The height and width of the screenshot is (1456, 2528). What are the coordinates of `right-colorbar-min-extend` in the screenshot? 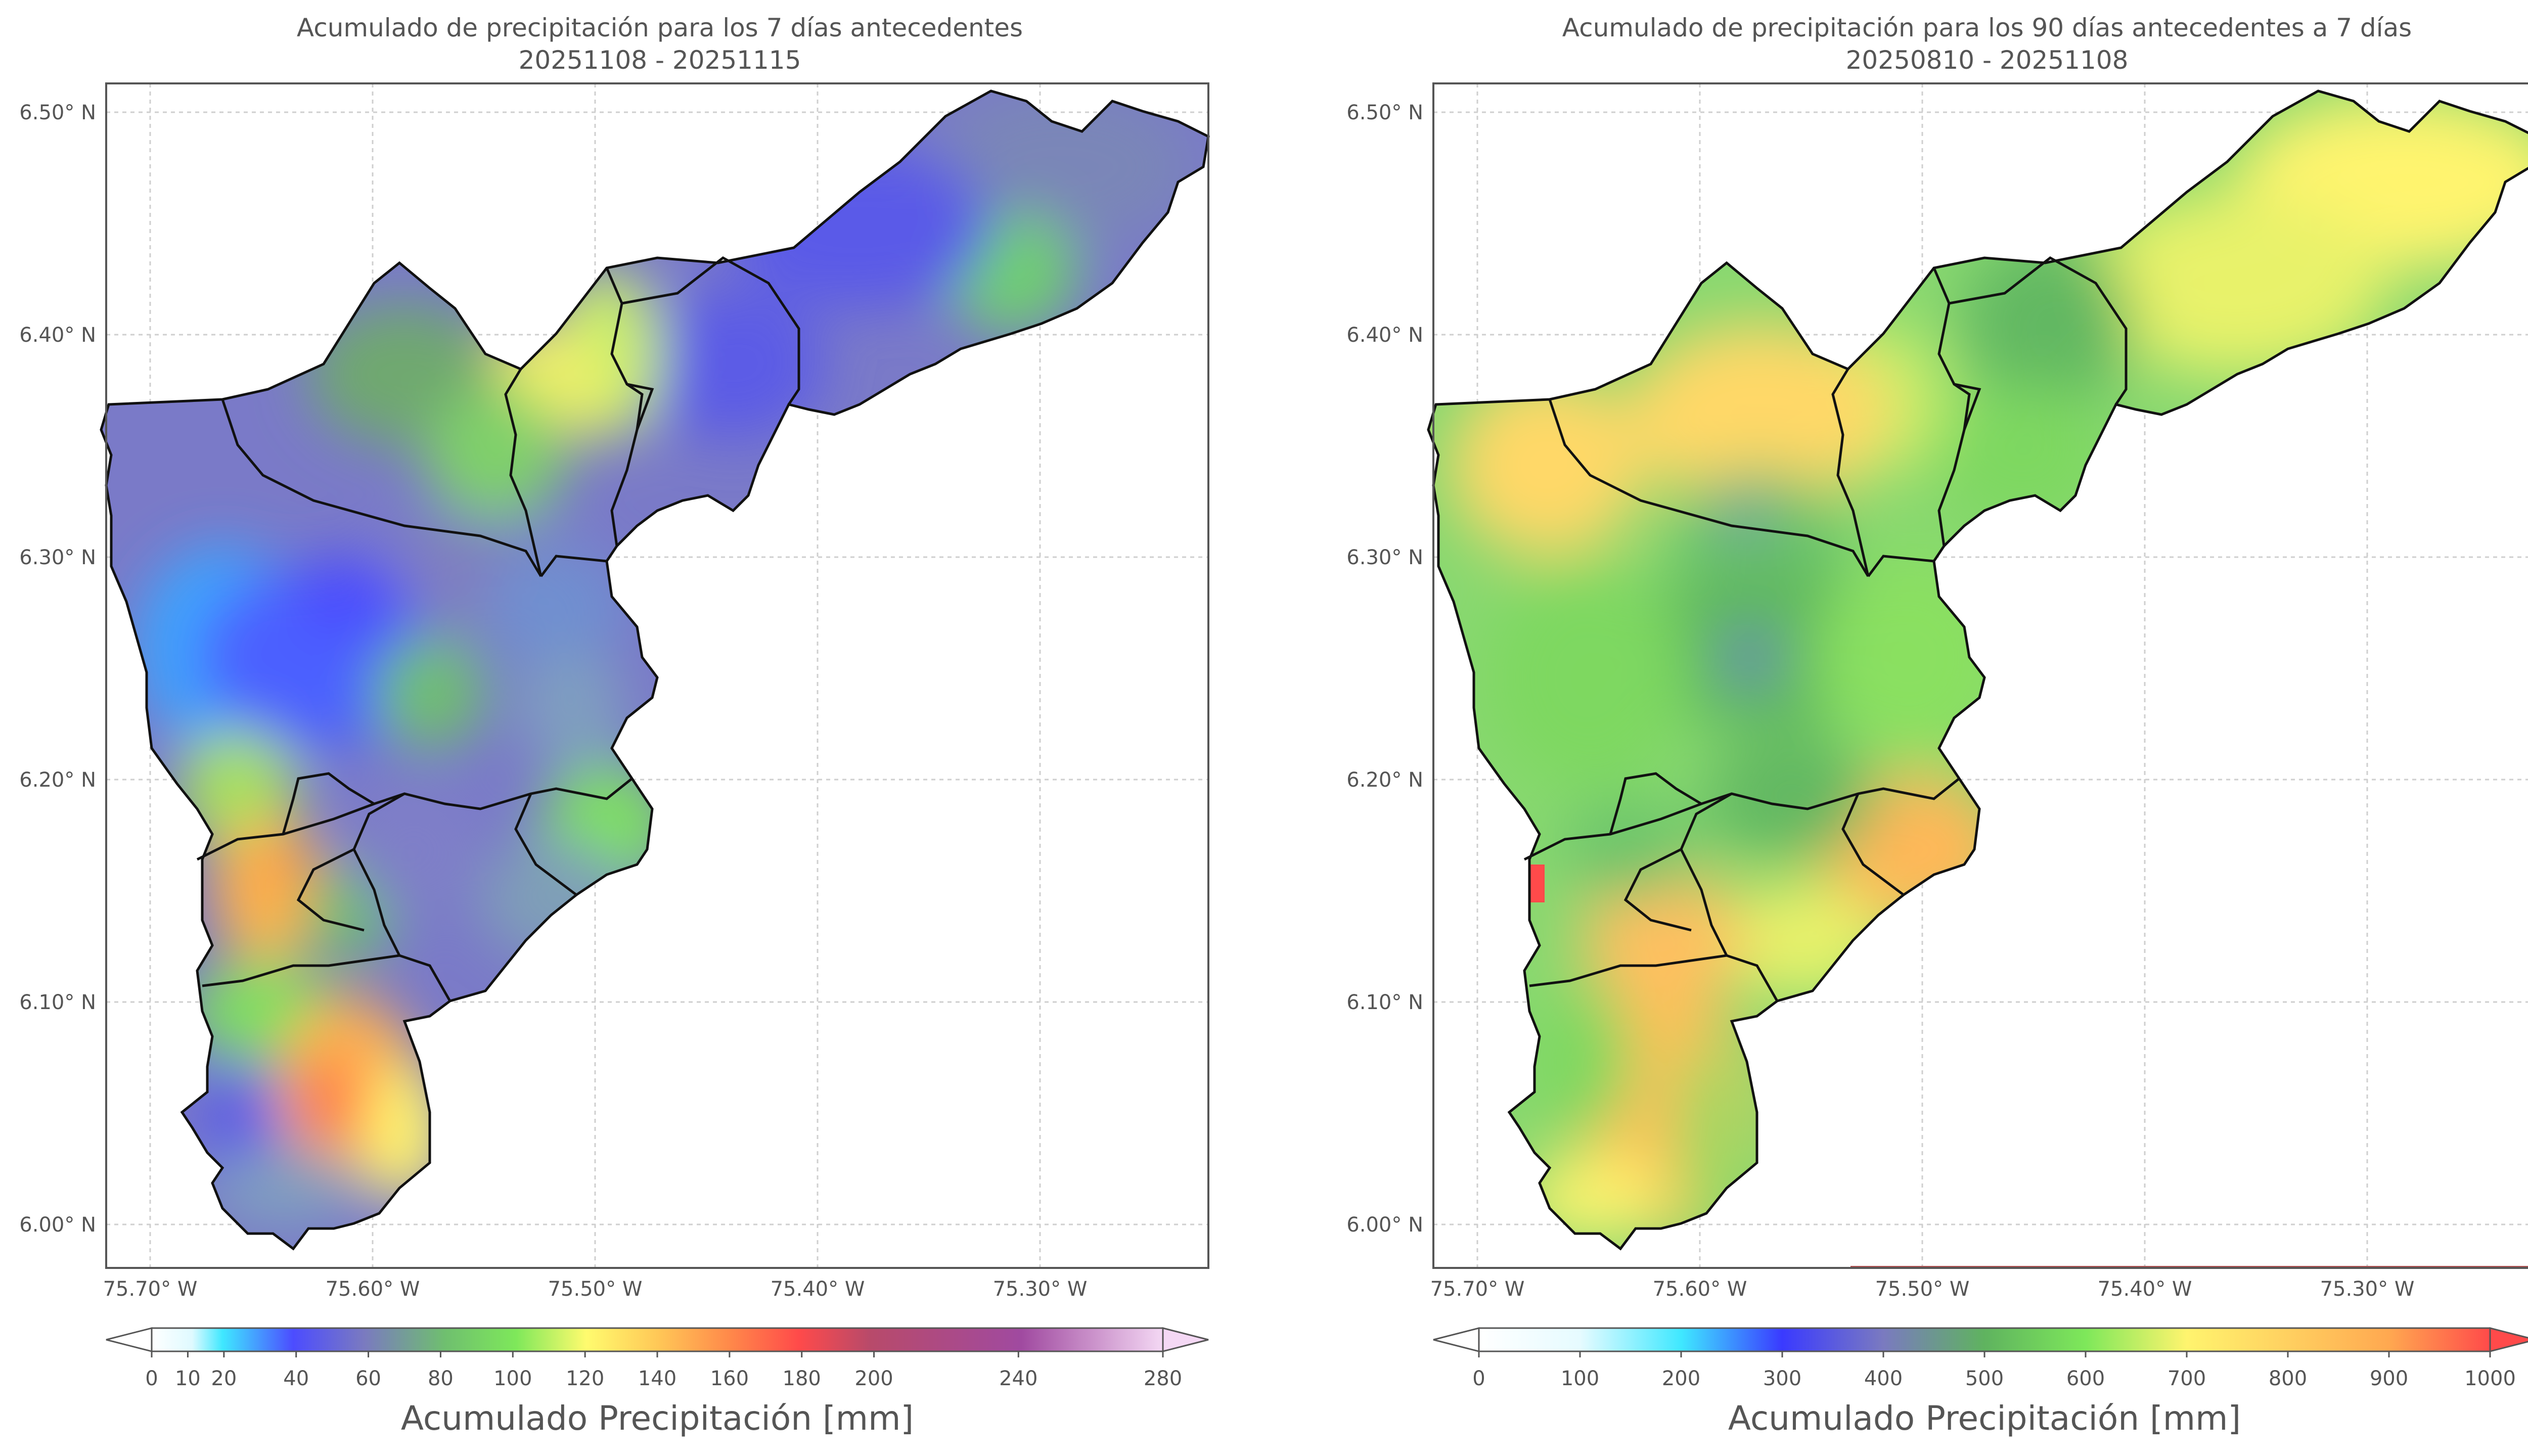 It's located at (1457, 1339).